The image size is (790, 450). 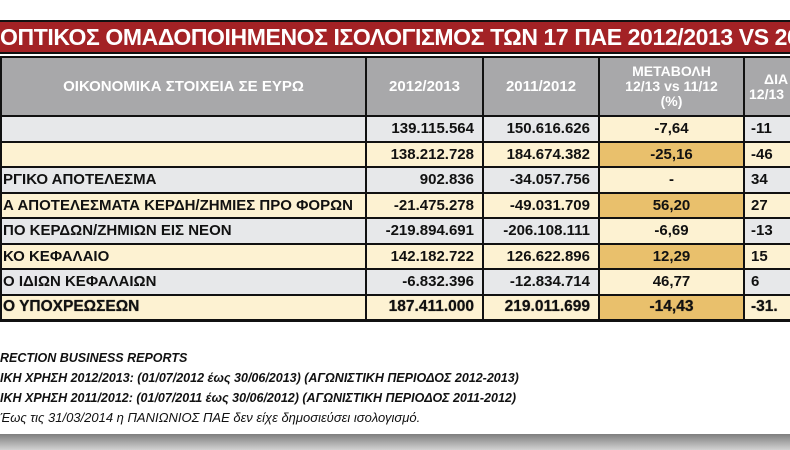 I want to click on value-2012-2013: 902.836, so click(x=424, y=180).